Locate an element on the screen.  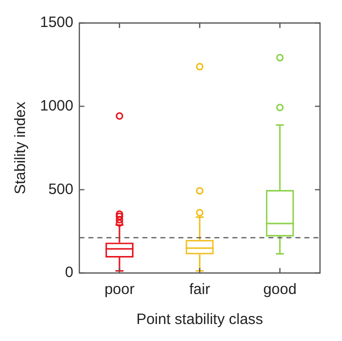
y-axis-title: Stability index is located at coordinates (21, 147).